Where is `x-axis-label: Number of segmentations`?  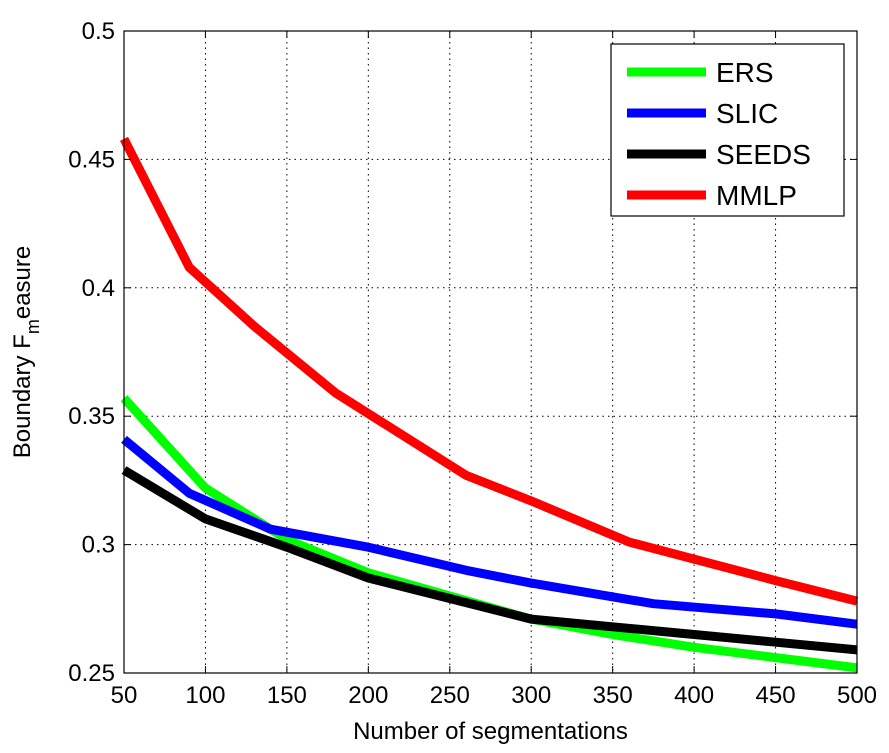 x-axis-label: Number of segmentations is located at coordinates (490, 731).